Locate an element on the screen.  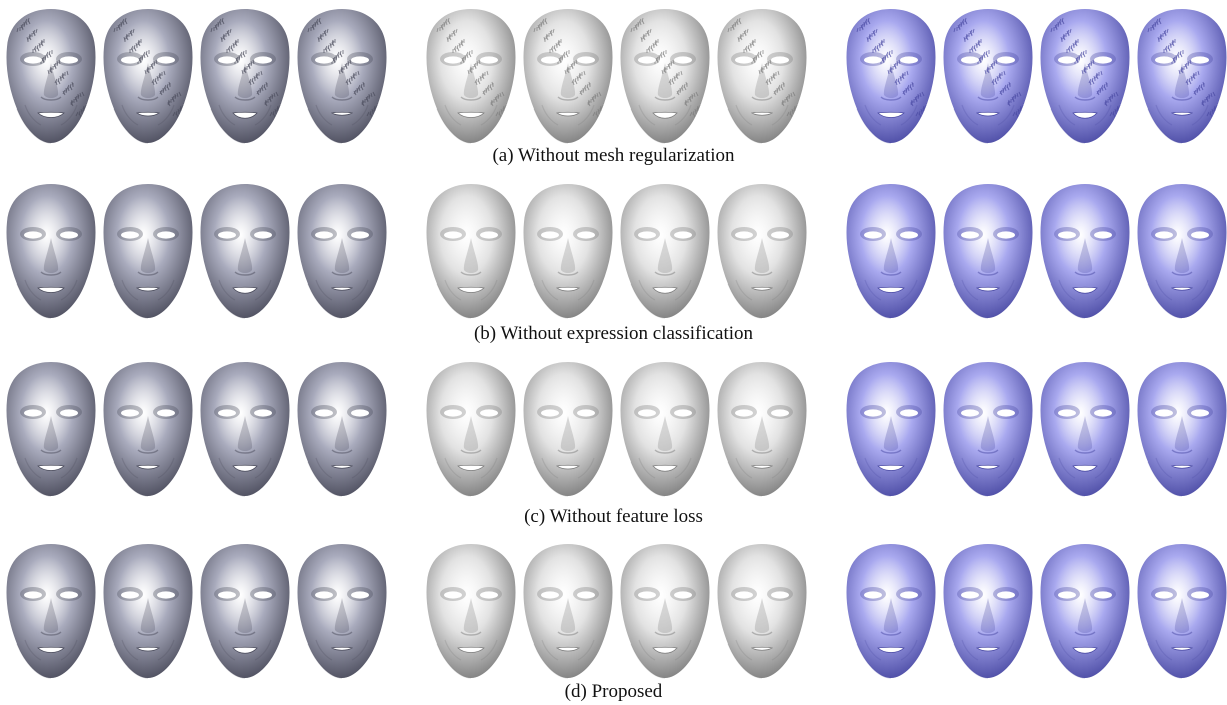
caption-a: (a) Without mesh regularization is located at coordinates (613, 155).